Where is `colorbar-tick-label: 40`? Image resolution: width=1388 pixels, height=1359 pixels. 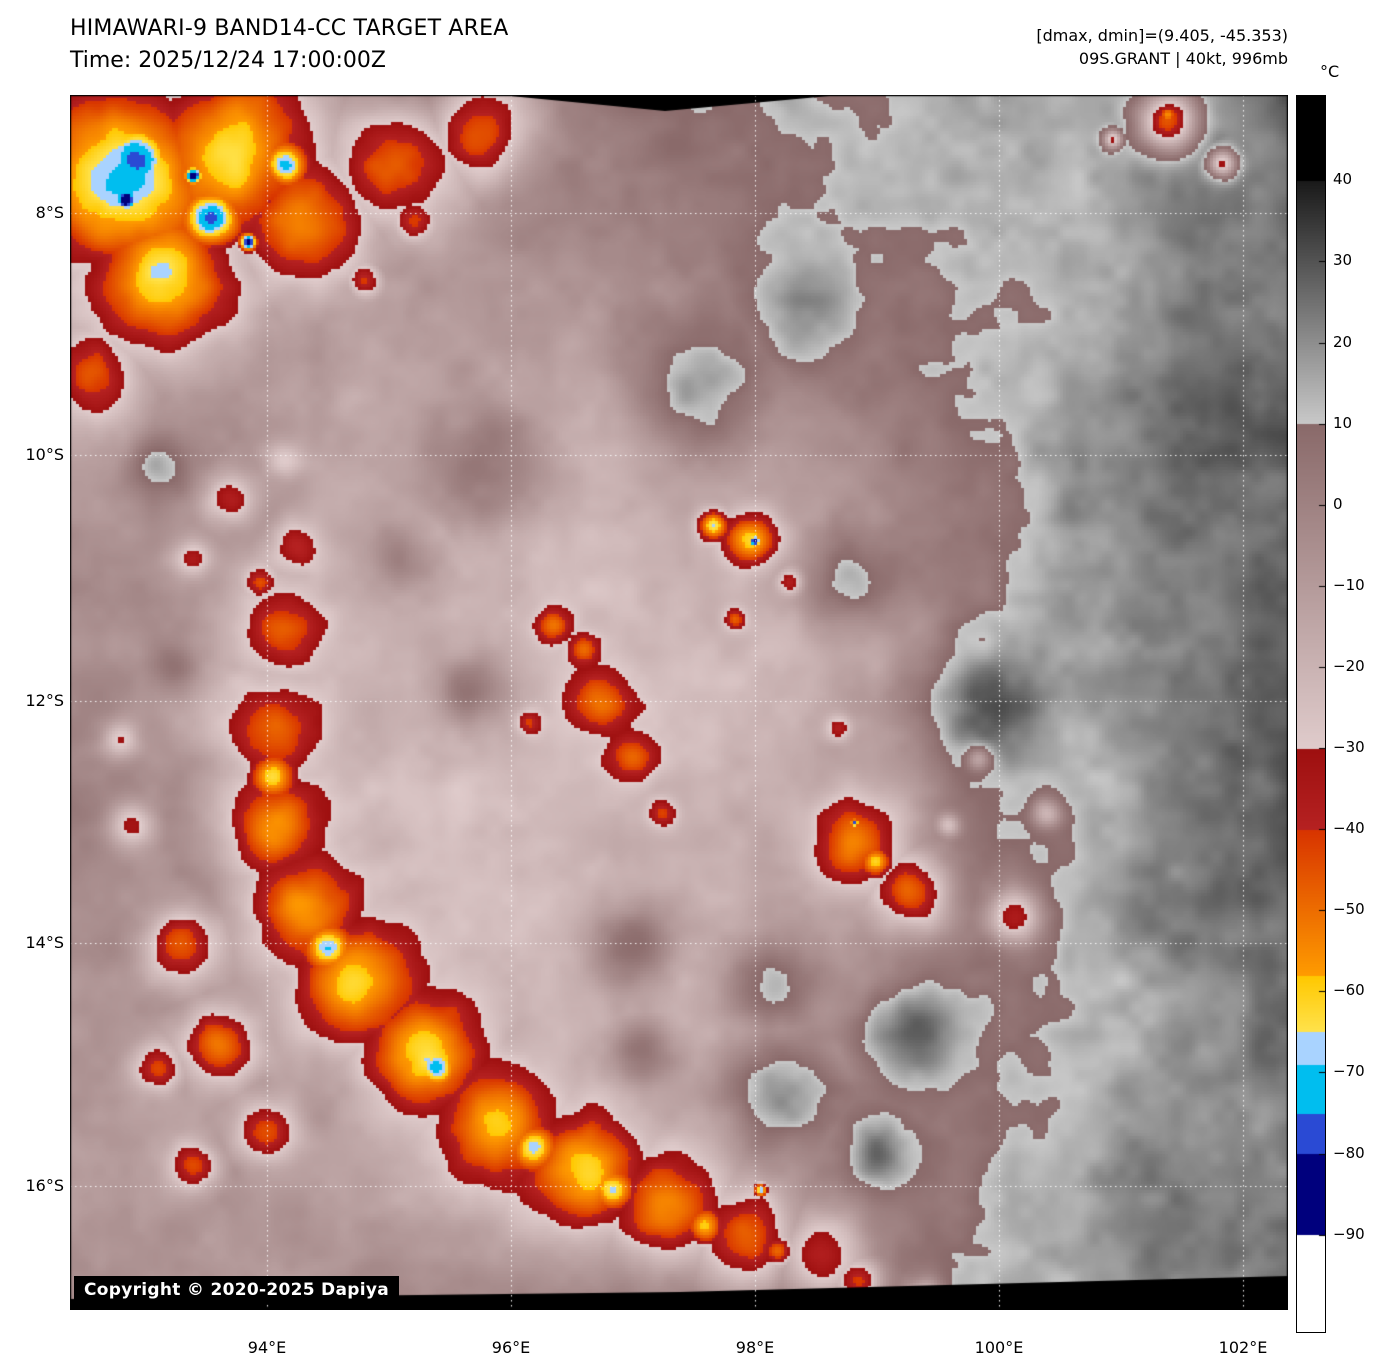 colorbar-tick-label: 40 is located at coordinates (1343, 179).